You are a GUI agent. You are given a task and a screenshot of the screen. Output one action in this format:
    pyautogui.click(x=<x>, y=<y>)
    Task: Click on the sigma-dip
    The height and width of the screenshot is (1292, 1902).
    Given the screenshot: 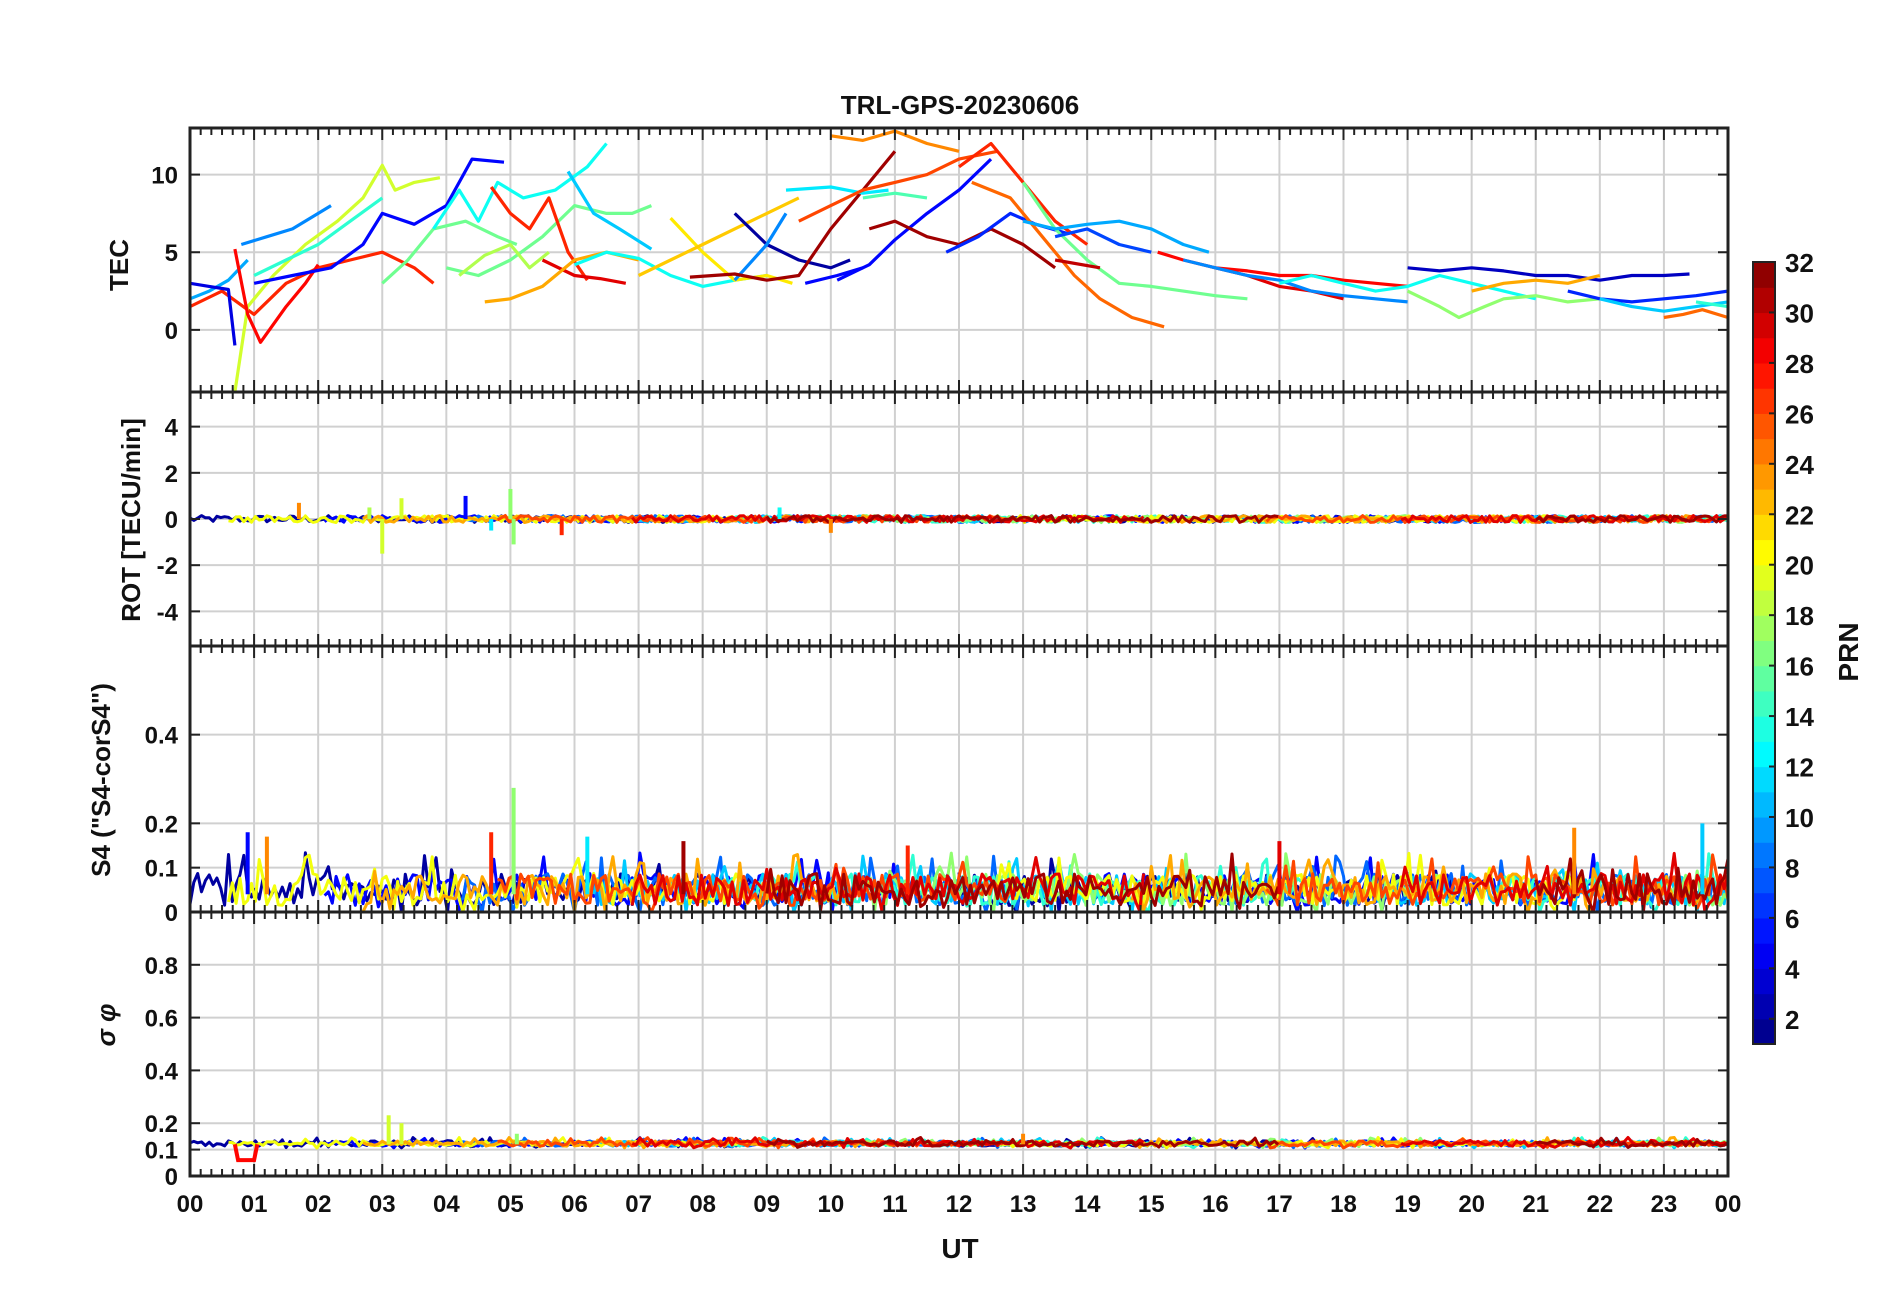 What is the action you would take?
    pyautogui.click(x=246, y=1153)
    